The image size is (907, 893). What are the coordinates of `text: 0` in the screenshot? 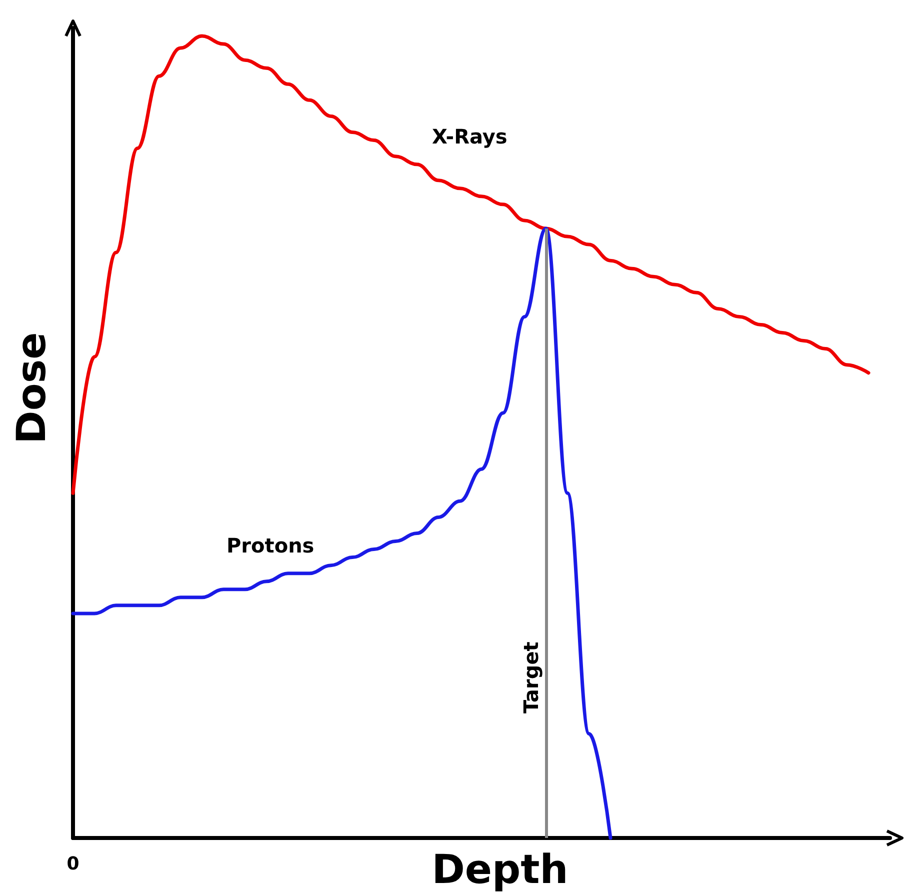 It's located at (73, 864).